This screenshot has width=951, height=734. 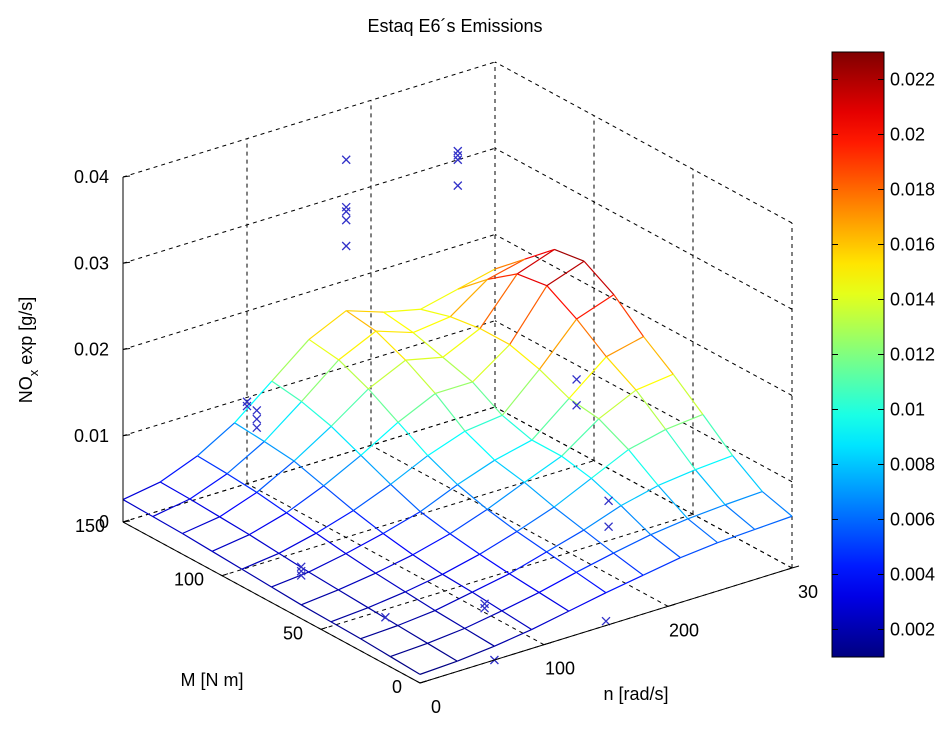 I want to click on y-tick-label: 100, so click(x=189, y=580).